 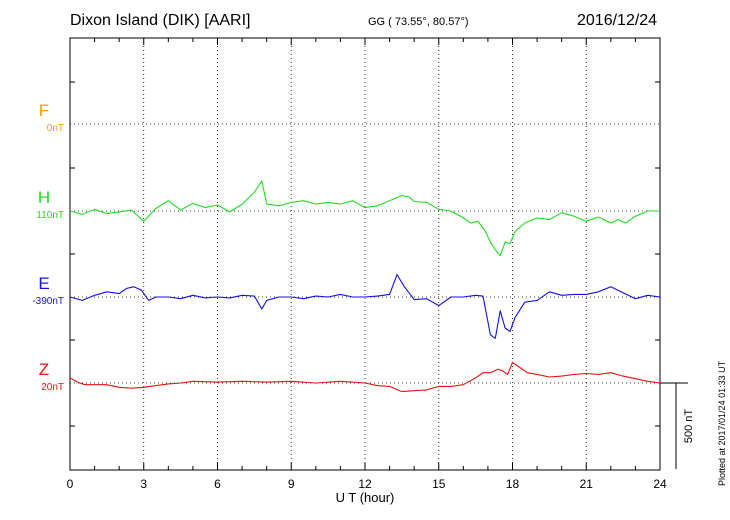 I want to click on x-tick-label: 6, so click(x=217, y=484).